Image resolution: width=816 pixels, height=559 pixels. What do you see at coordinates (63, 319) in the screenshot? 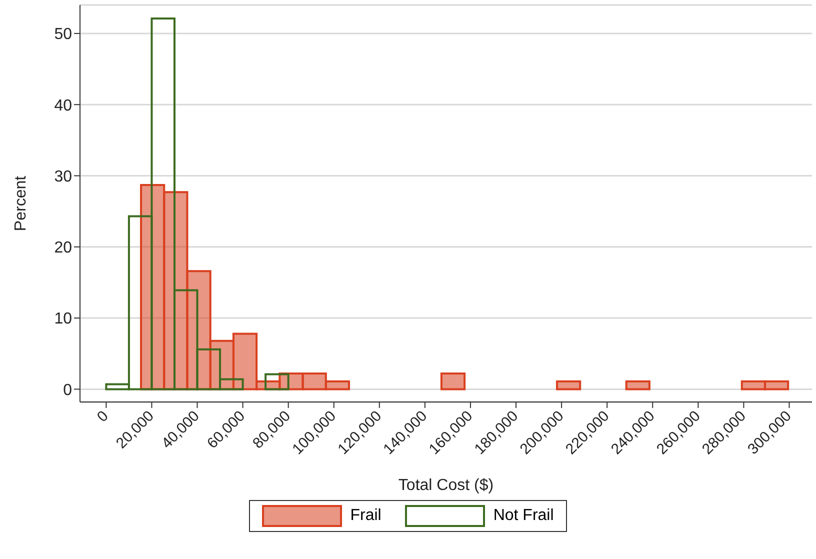
I see `y-tick-label: 10` at bounding box center [63, 319].